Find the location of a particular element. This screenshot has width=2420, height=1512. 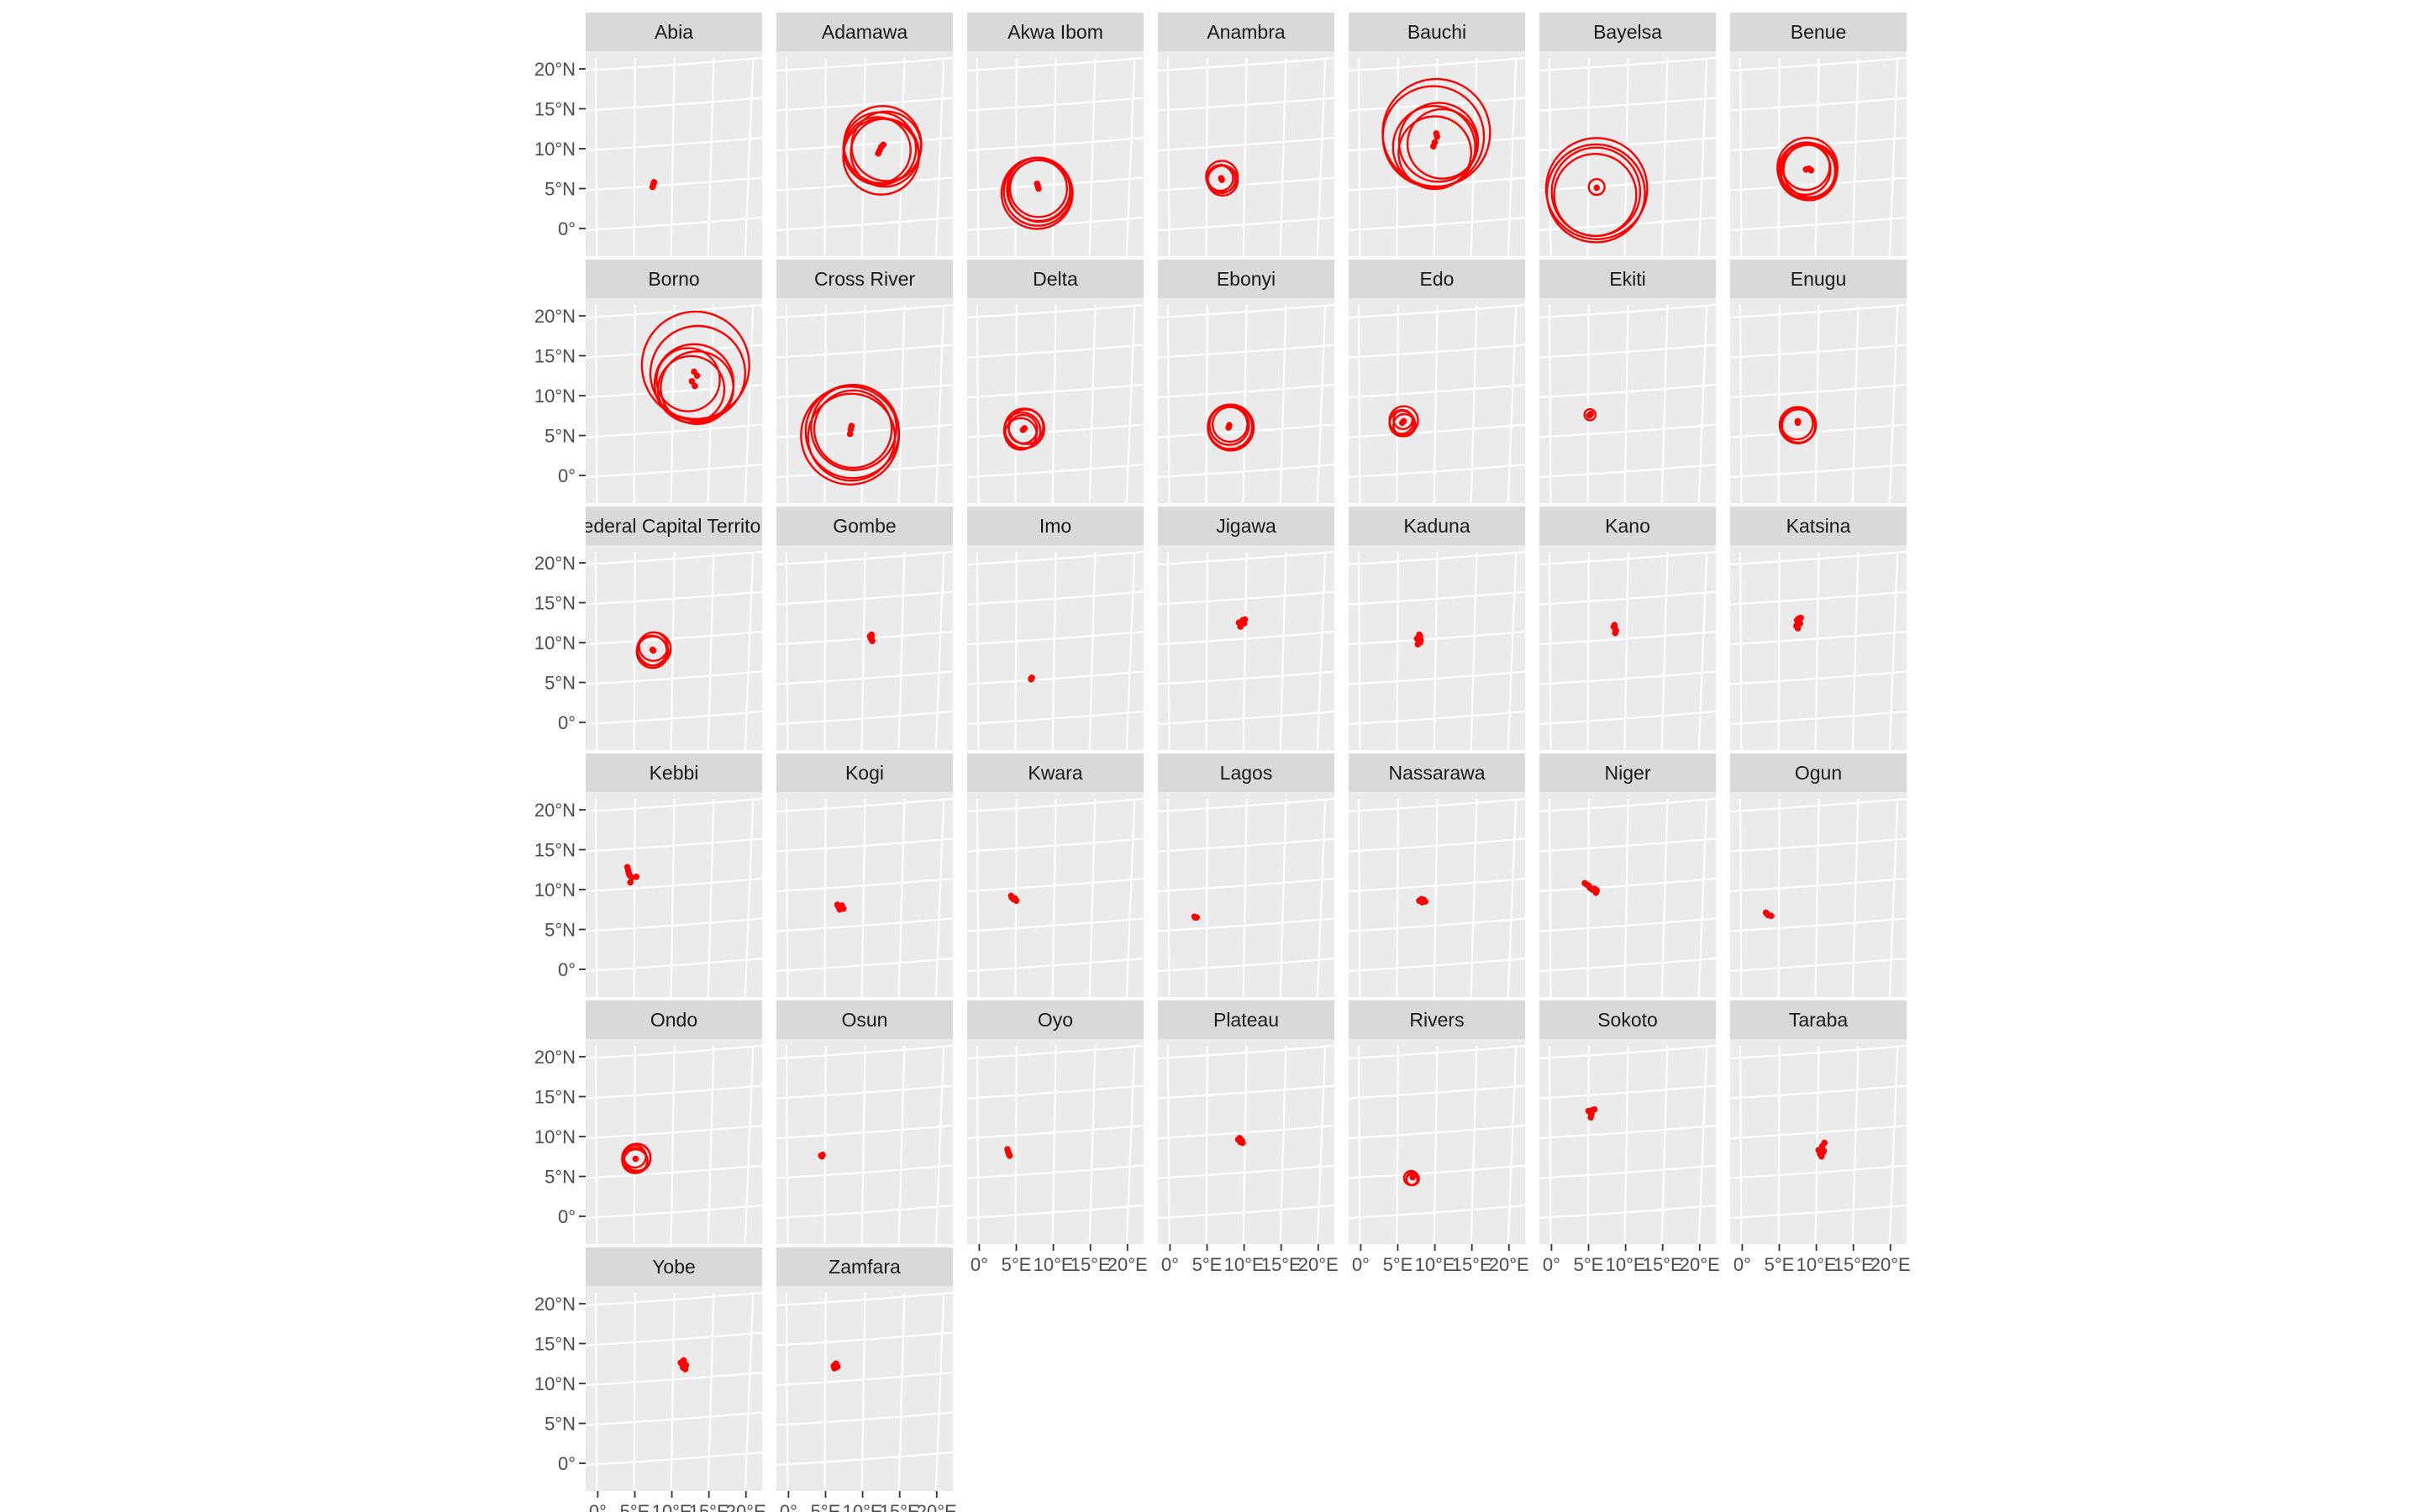

facet-label: Adamawa is located at coordinates (865, 32).